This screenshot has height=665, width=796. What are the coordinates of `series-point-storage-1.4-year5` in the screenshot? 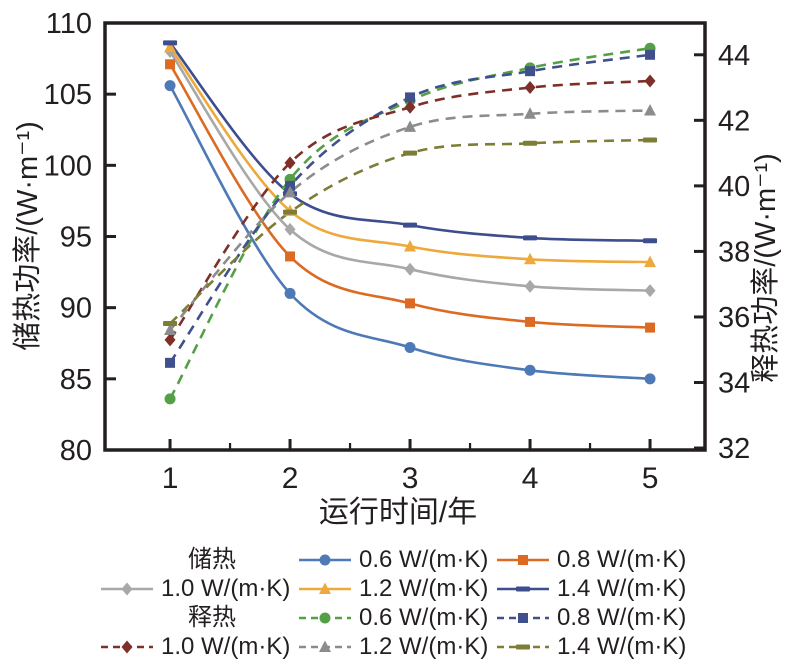 It's located at (650, 241).